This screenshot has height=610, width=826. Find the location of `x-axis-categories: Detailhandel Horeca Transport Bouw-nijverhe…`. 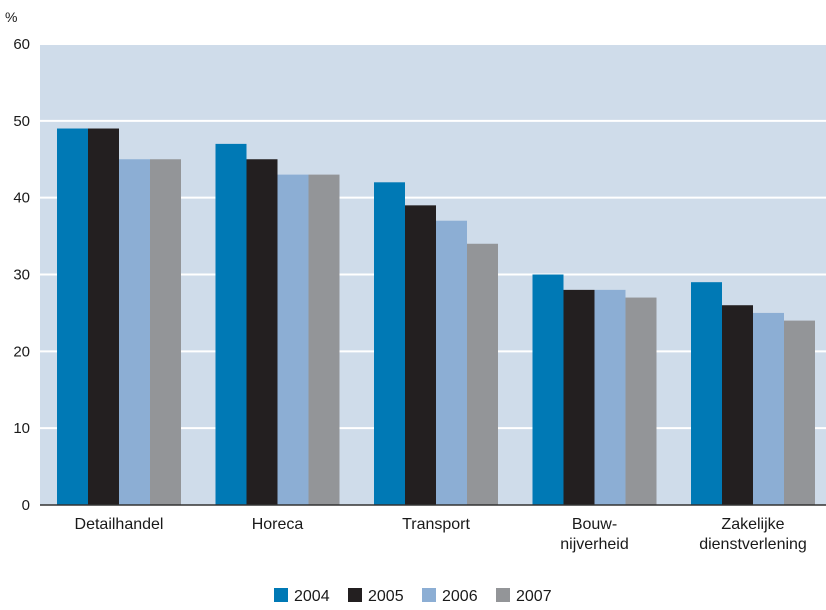

x-axis-categories: Detailhandel Horeca Transport Bouw-nijverhe… is located at coordinates (441, 534).